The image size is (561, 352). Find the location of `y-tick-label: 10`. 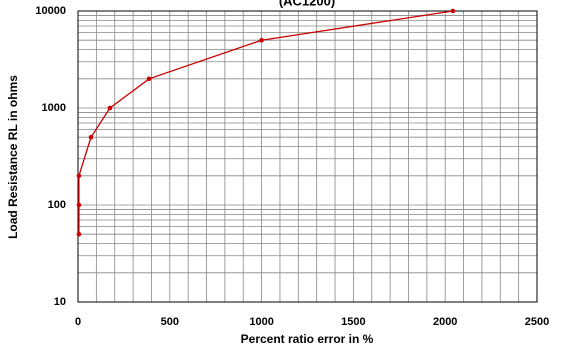

y-tick-label: 10 is located at coordinates (60, 302).